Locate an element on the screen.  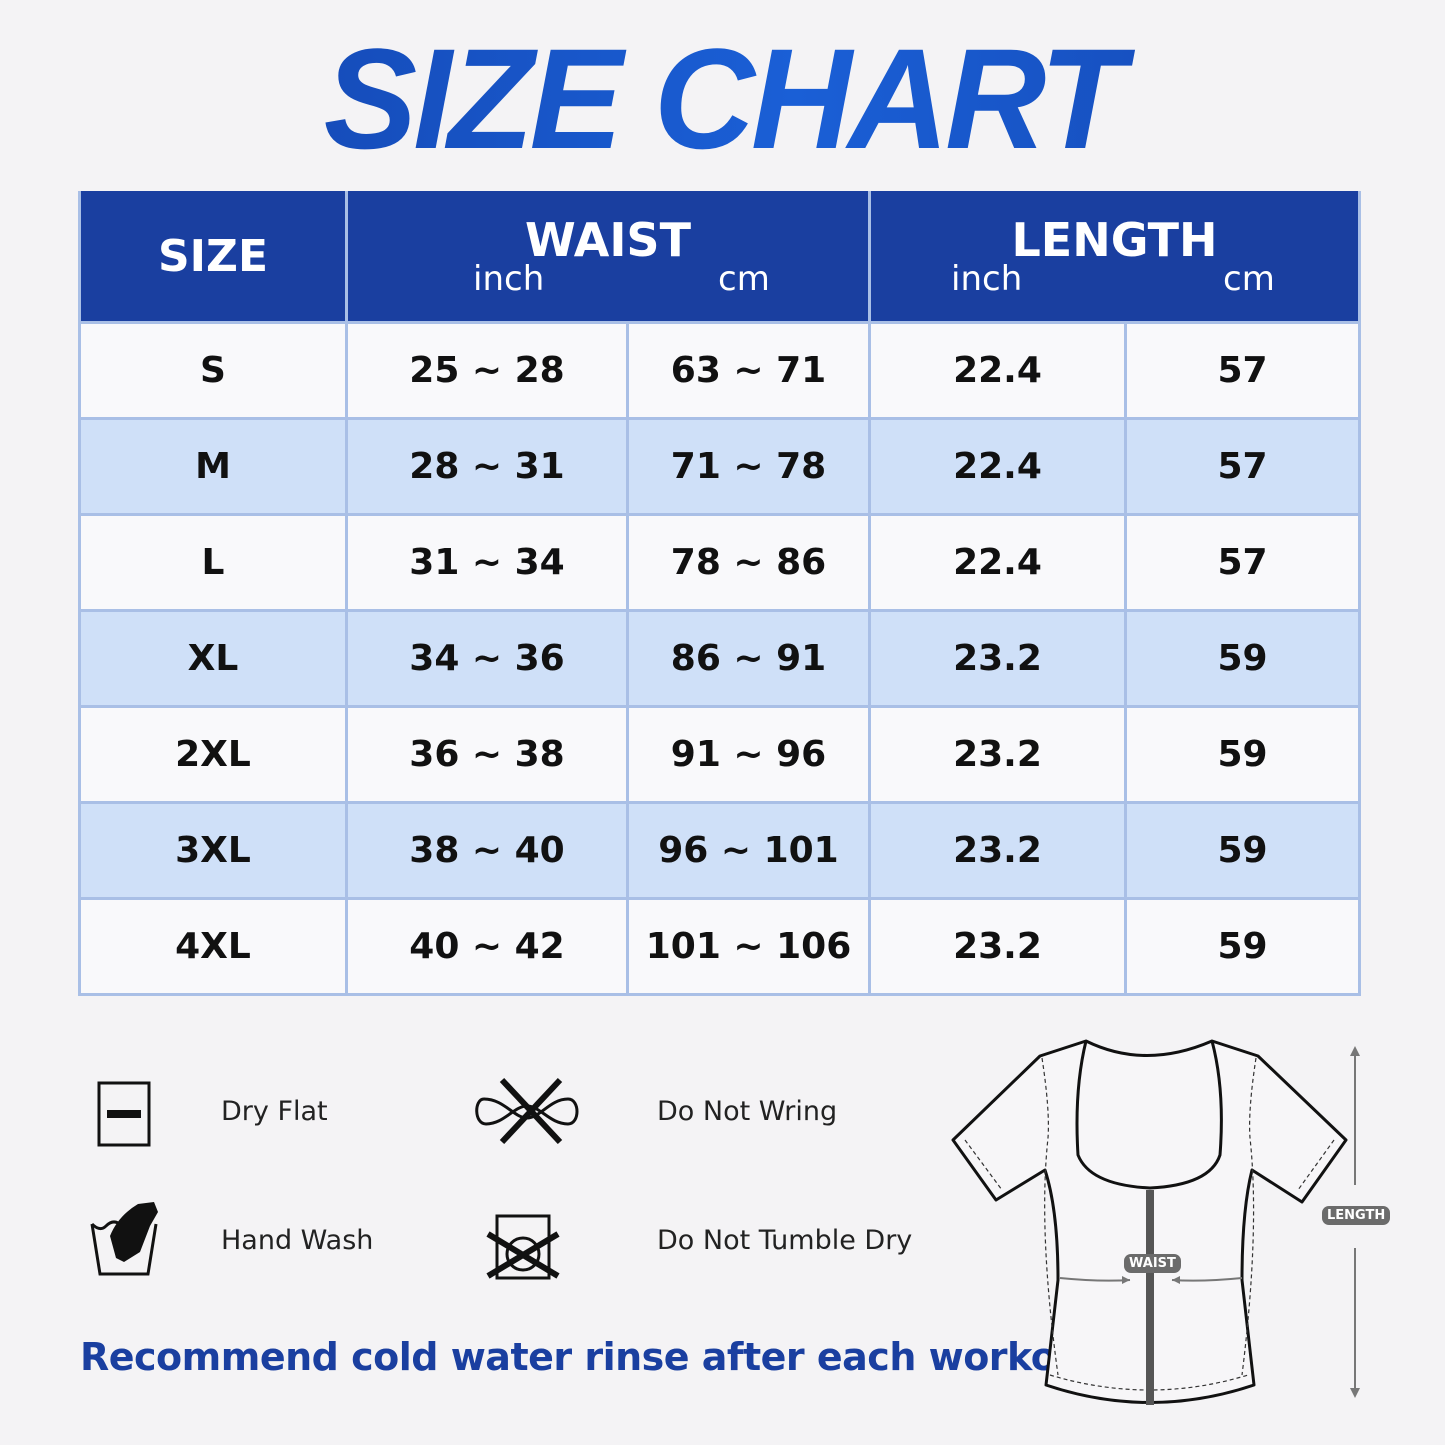
header-waist-label: WAIST is located at coordinates (608, 240).